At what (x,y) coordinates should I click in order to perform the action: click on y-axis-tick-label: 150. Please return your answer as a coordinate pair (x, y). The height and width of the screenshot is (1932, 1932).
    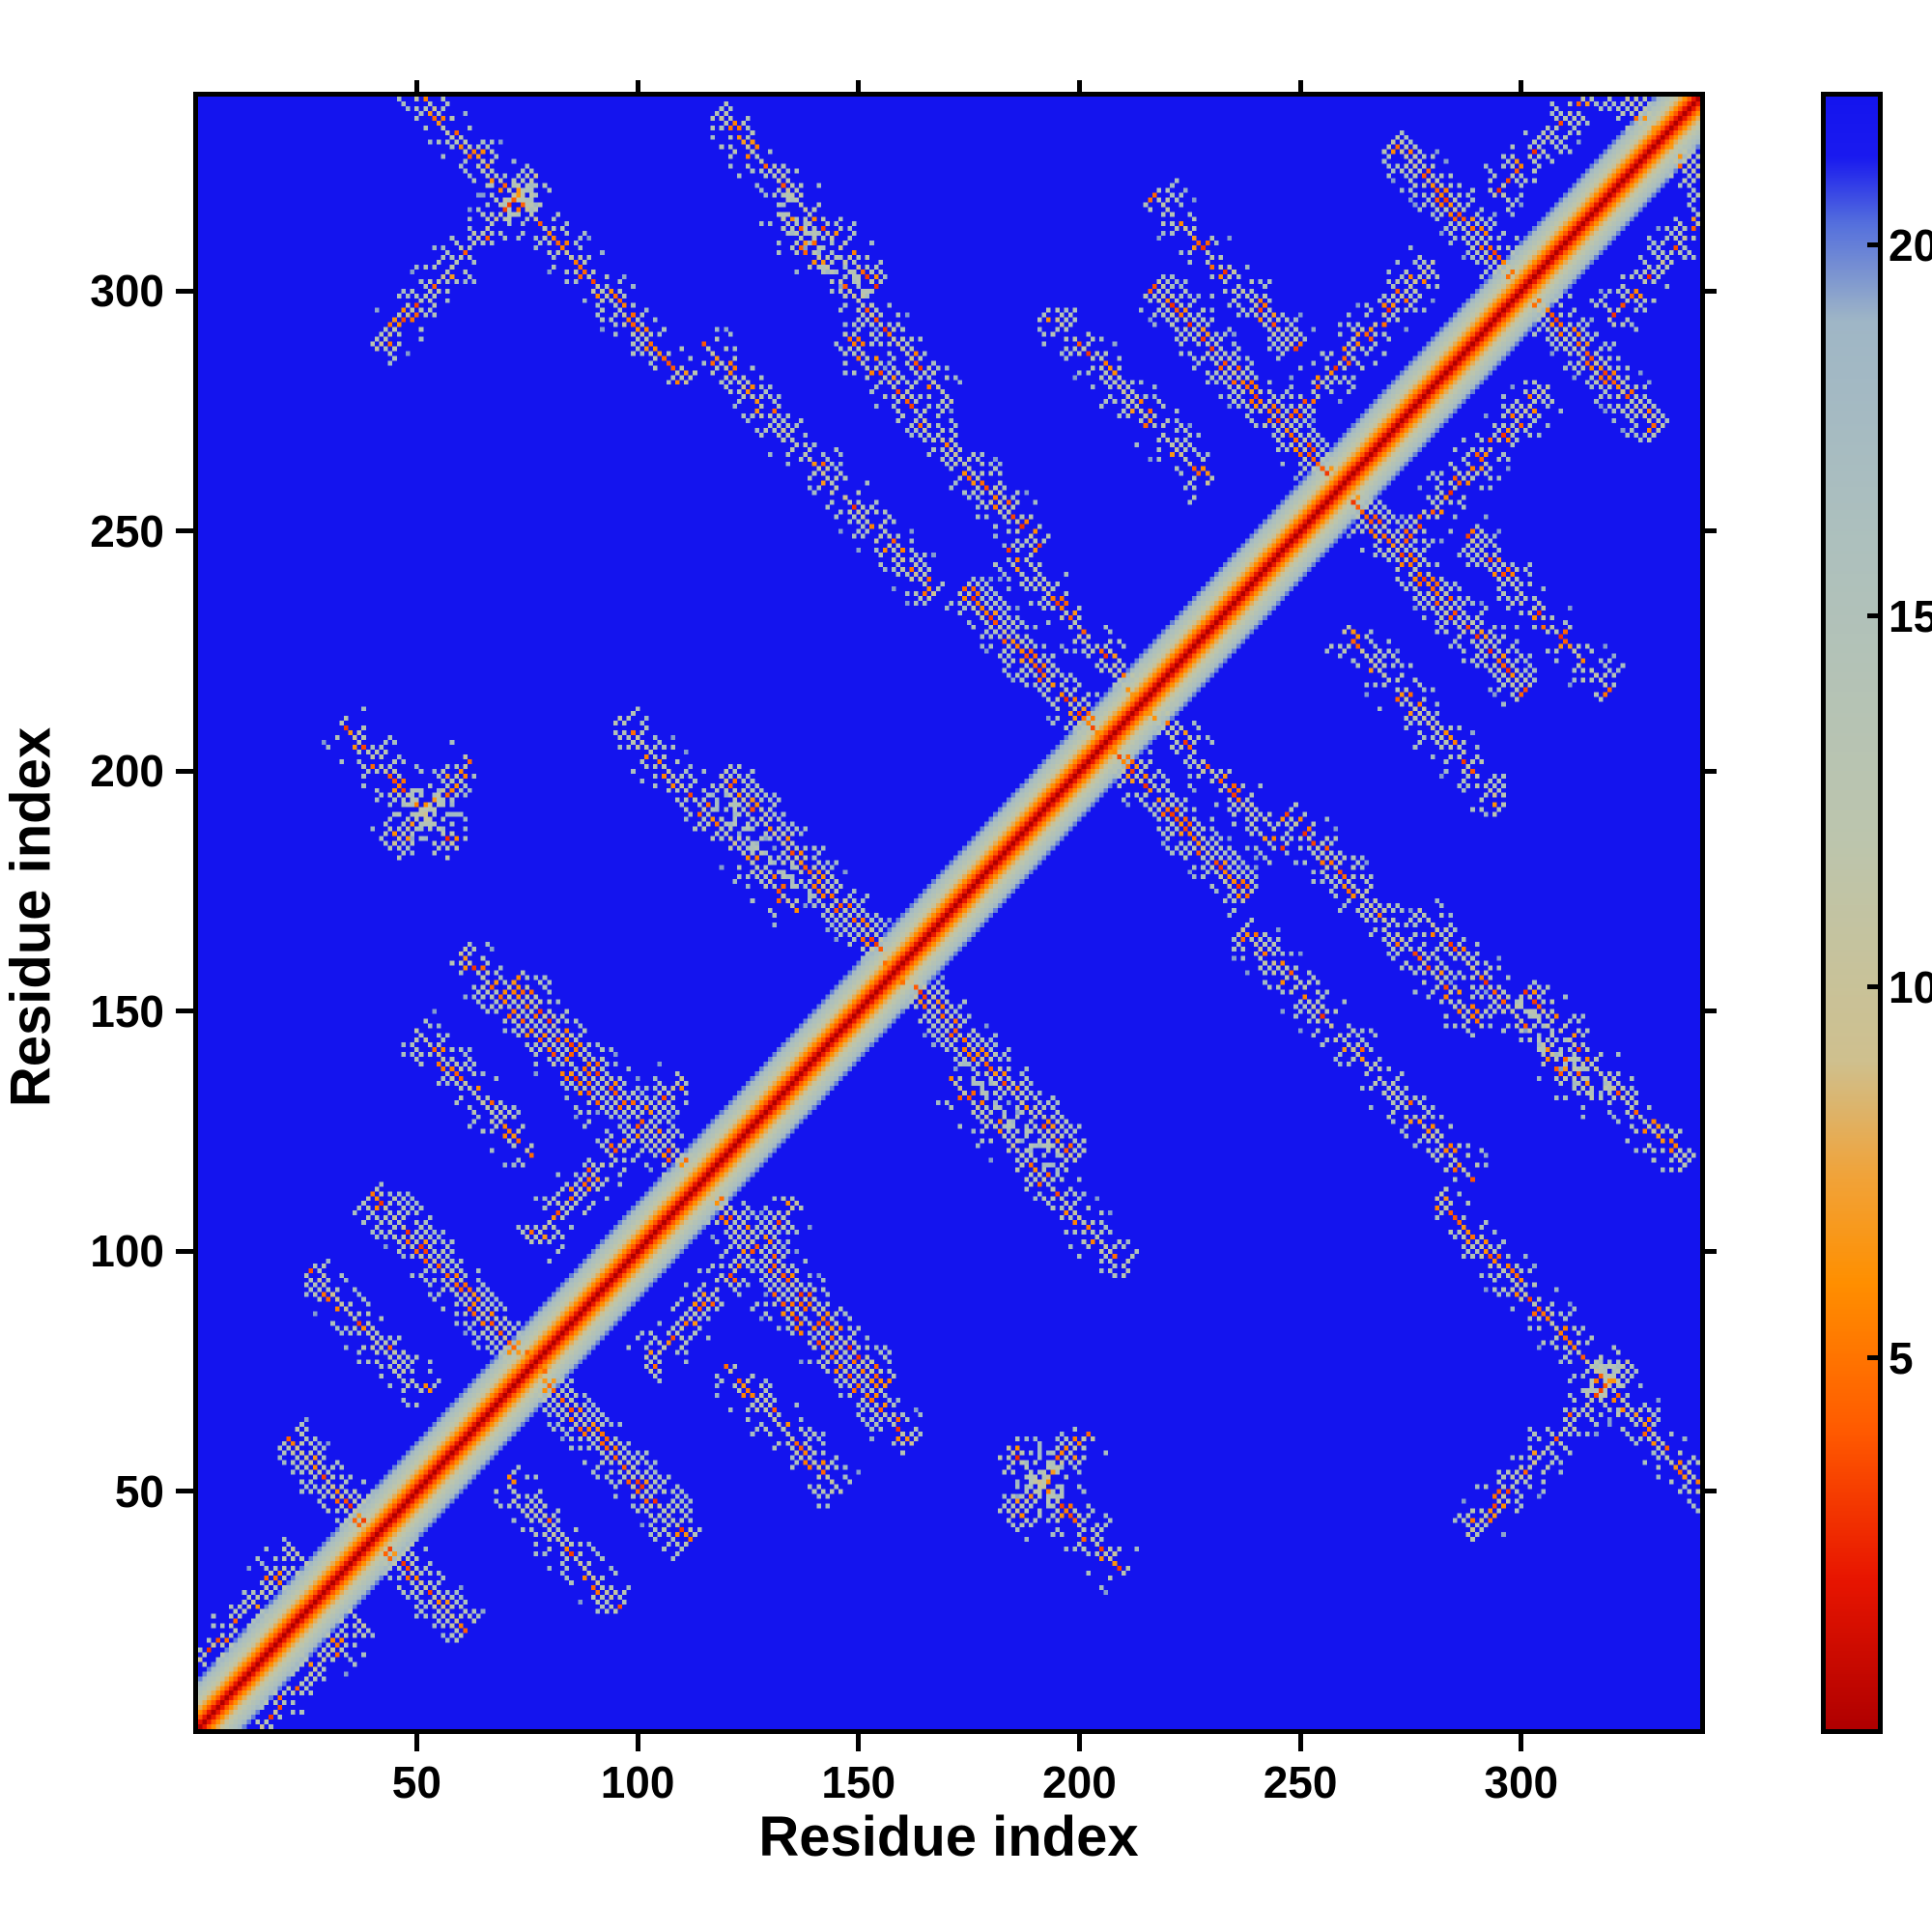
    Looking at the image, I should click on (127, 1011).